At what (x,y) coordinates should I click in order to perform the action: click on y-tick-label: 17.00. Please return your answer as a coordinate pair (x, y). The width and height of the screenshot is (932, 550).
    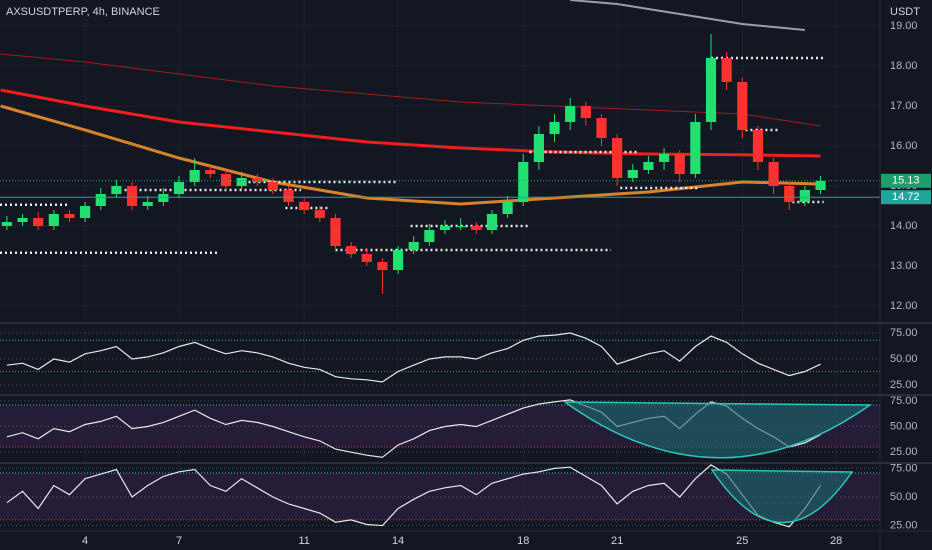
    Looking at the image, I should click on (904, 106).